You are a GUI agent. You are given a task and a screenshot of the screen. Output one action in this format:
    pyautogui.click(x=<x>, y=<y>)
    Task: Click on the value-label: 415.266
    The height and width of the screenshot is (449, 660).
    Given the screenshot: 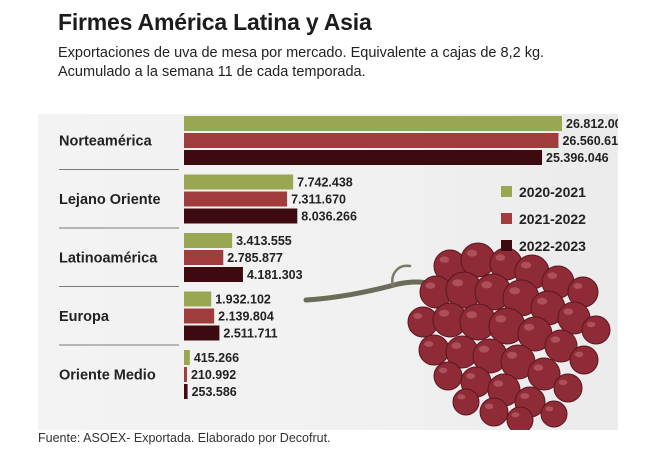 What is the action you would take?
    pyautogui.click(x=216, y=358)
    